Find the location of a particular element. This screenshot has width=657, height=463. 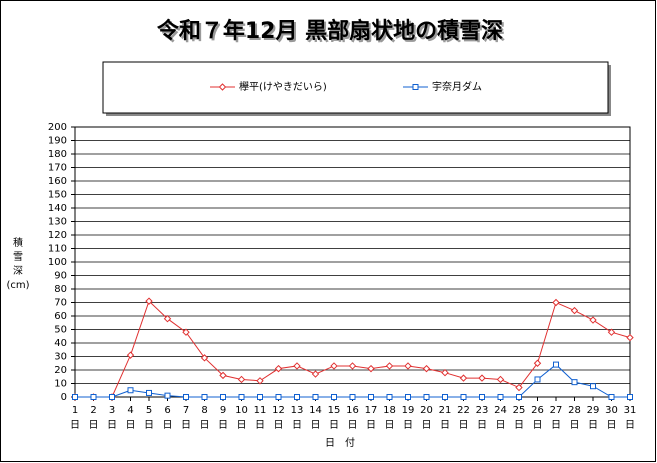

x-tick-label: 24 is located at coordinates (500, 410).